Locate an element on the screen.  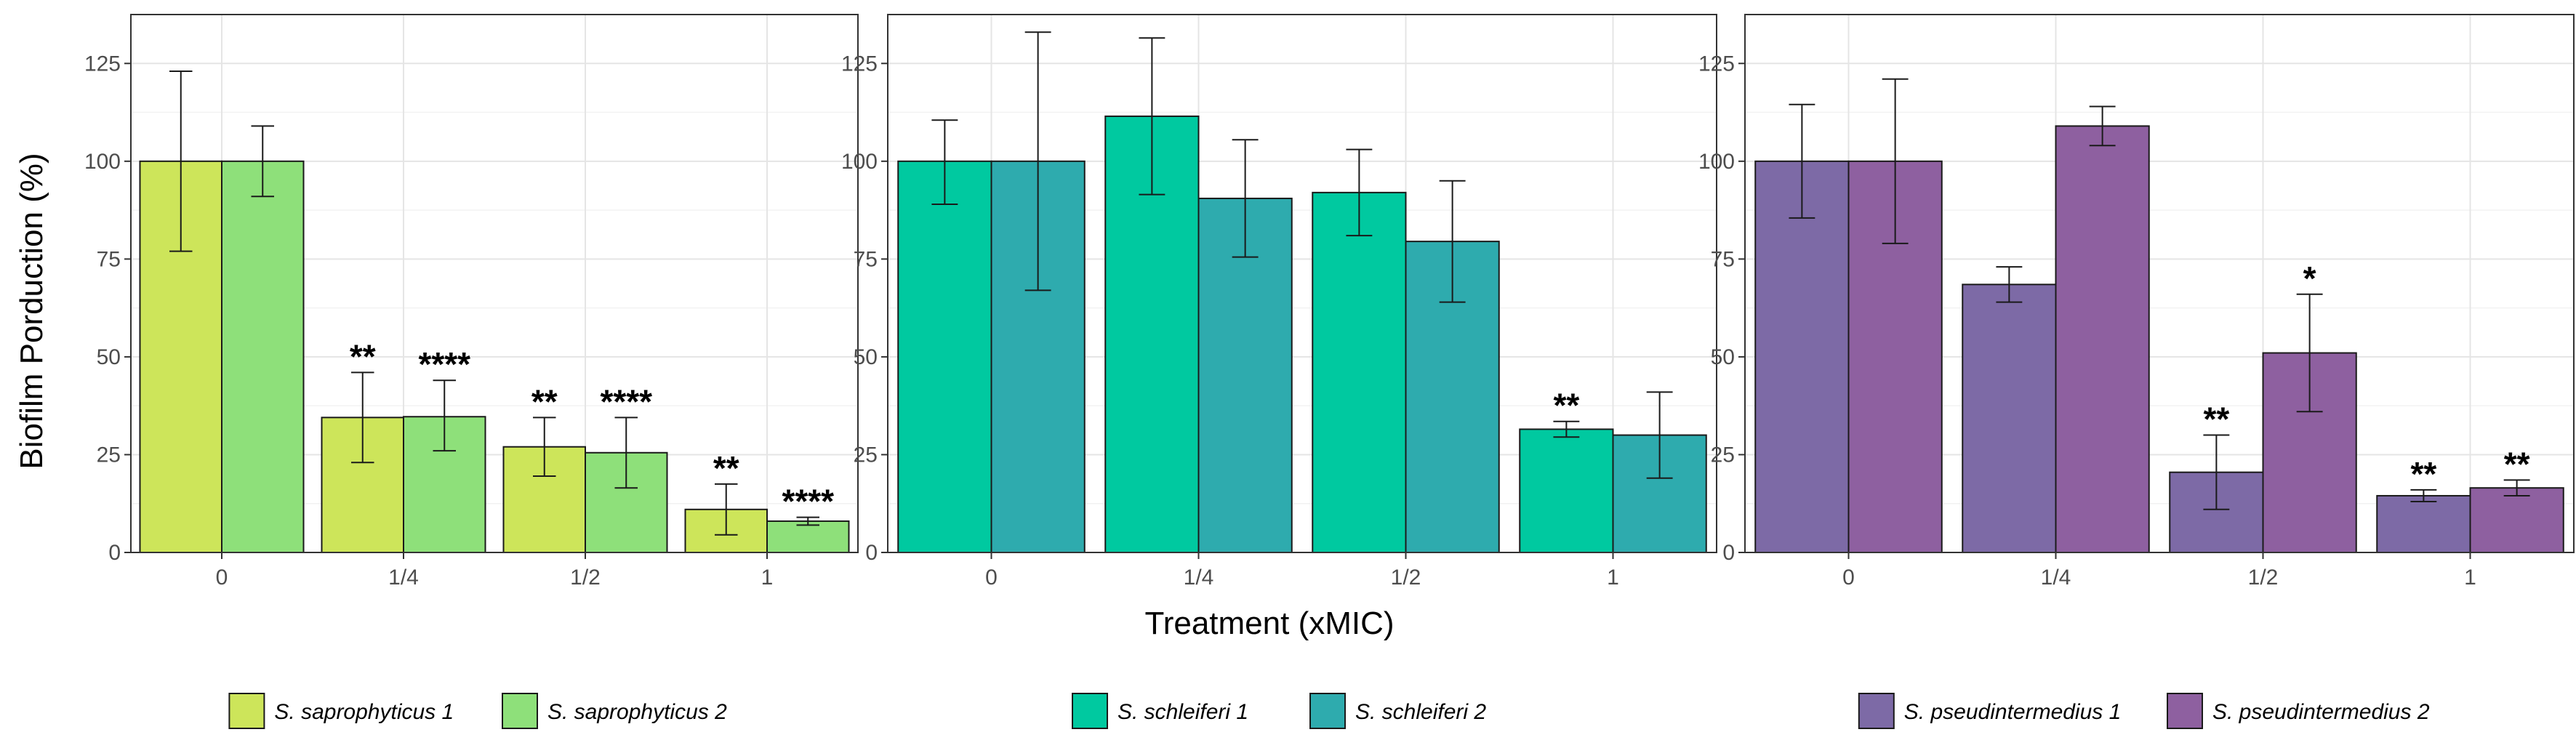
legend-label: S. pseudintermedius 1 is located at coordinates (2013, 712).